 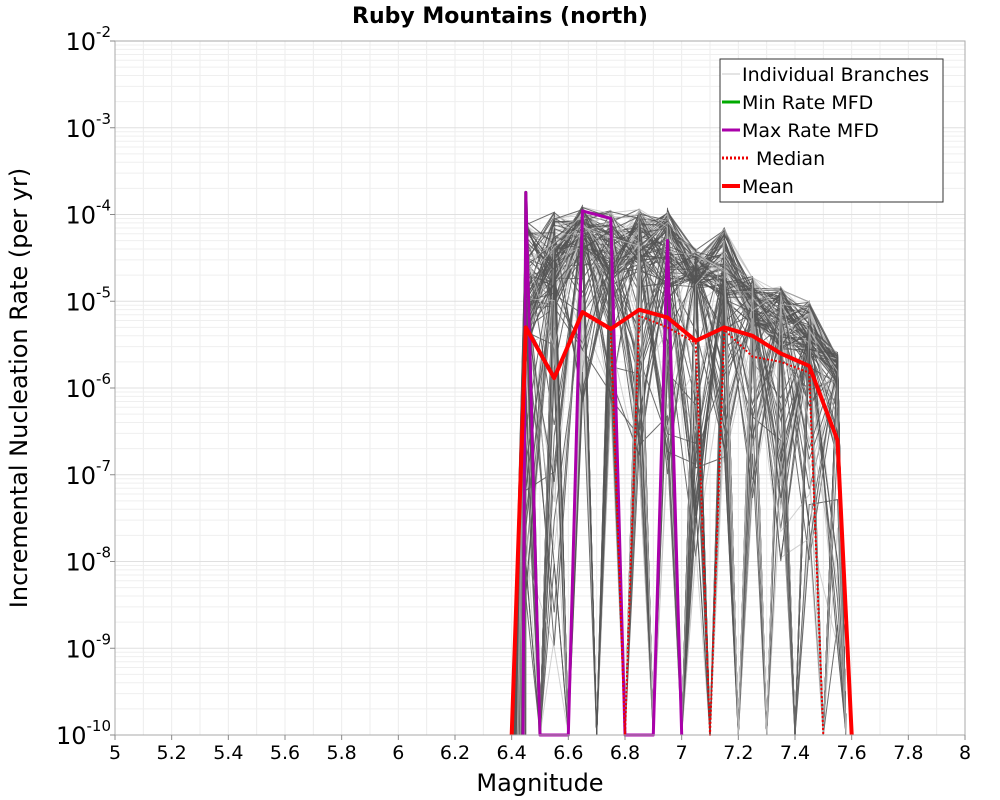 I want to click on x-tick-label: 6.8, so click(x=625, y=753).